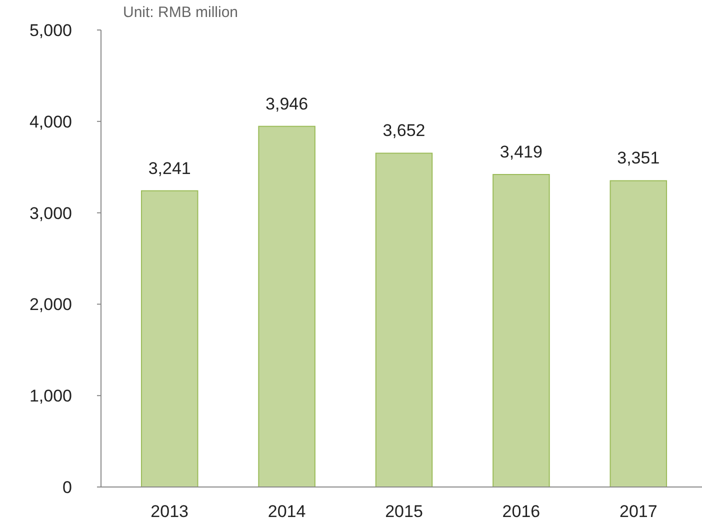 The width and height of the screenshot is (702, 527). Describe the element at coordinates (180, 12) in the screenshot. I see `text: Unit: RMB million` at that location.